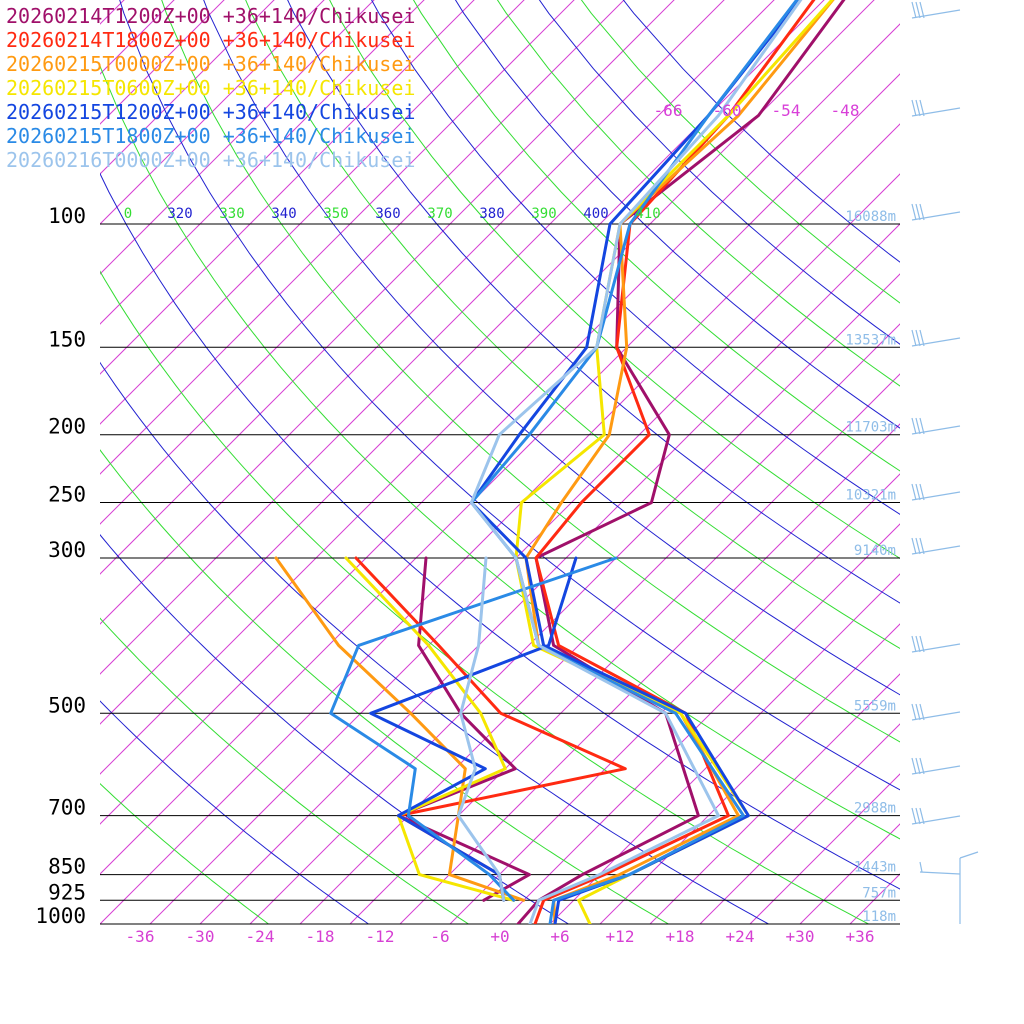 The width and height of the screenshot is (1024, 1024). Describe the element at coordinates (786, 110) in the screenshot. I see `isotherm-top-label: -54` at that location.